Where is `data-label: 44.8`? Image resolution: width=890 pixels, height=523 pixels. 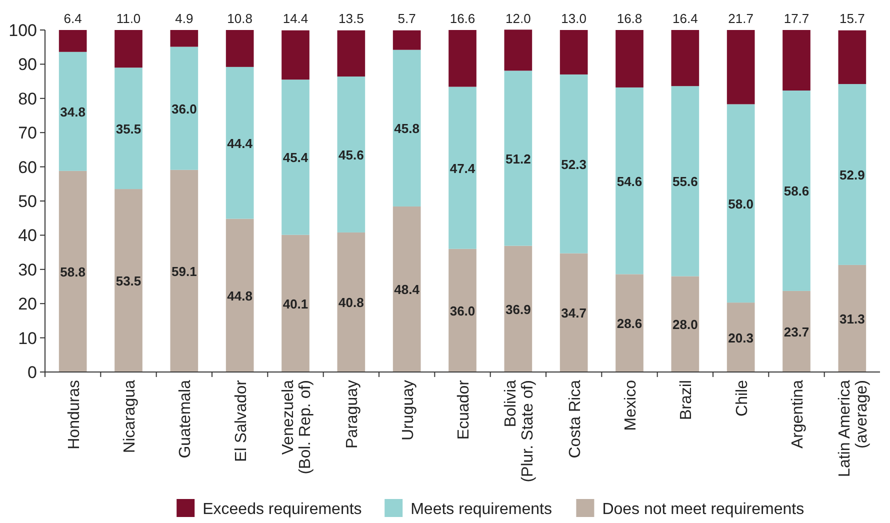 data-label: 44.8 is located at coordinates (239, 296).